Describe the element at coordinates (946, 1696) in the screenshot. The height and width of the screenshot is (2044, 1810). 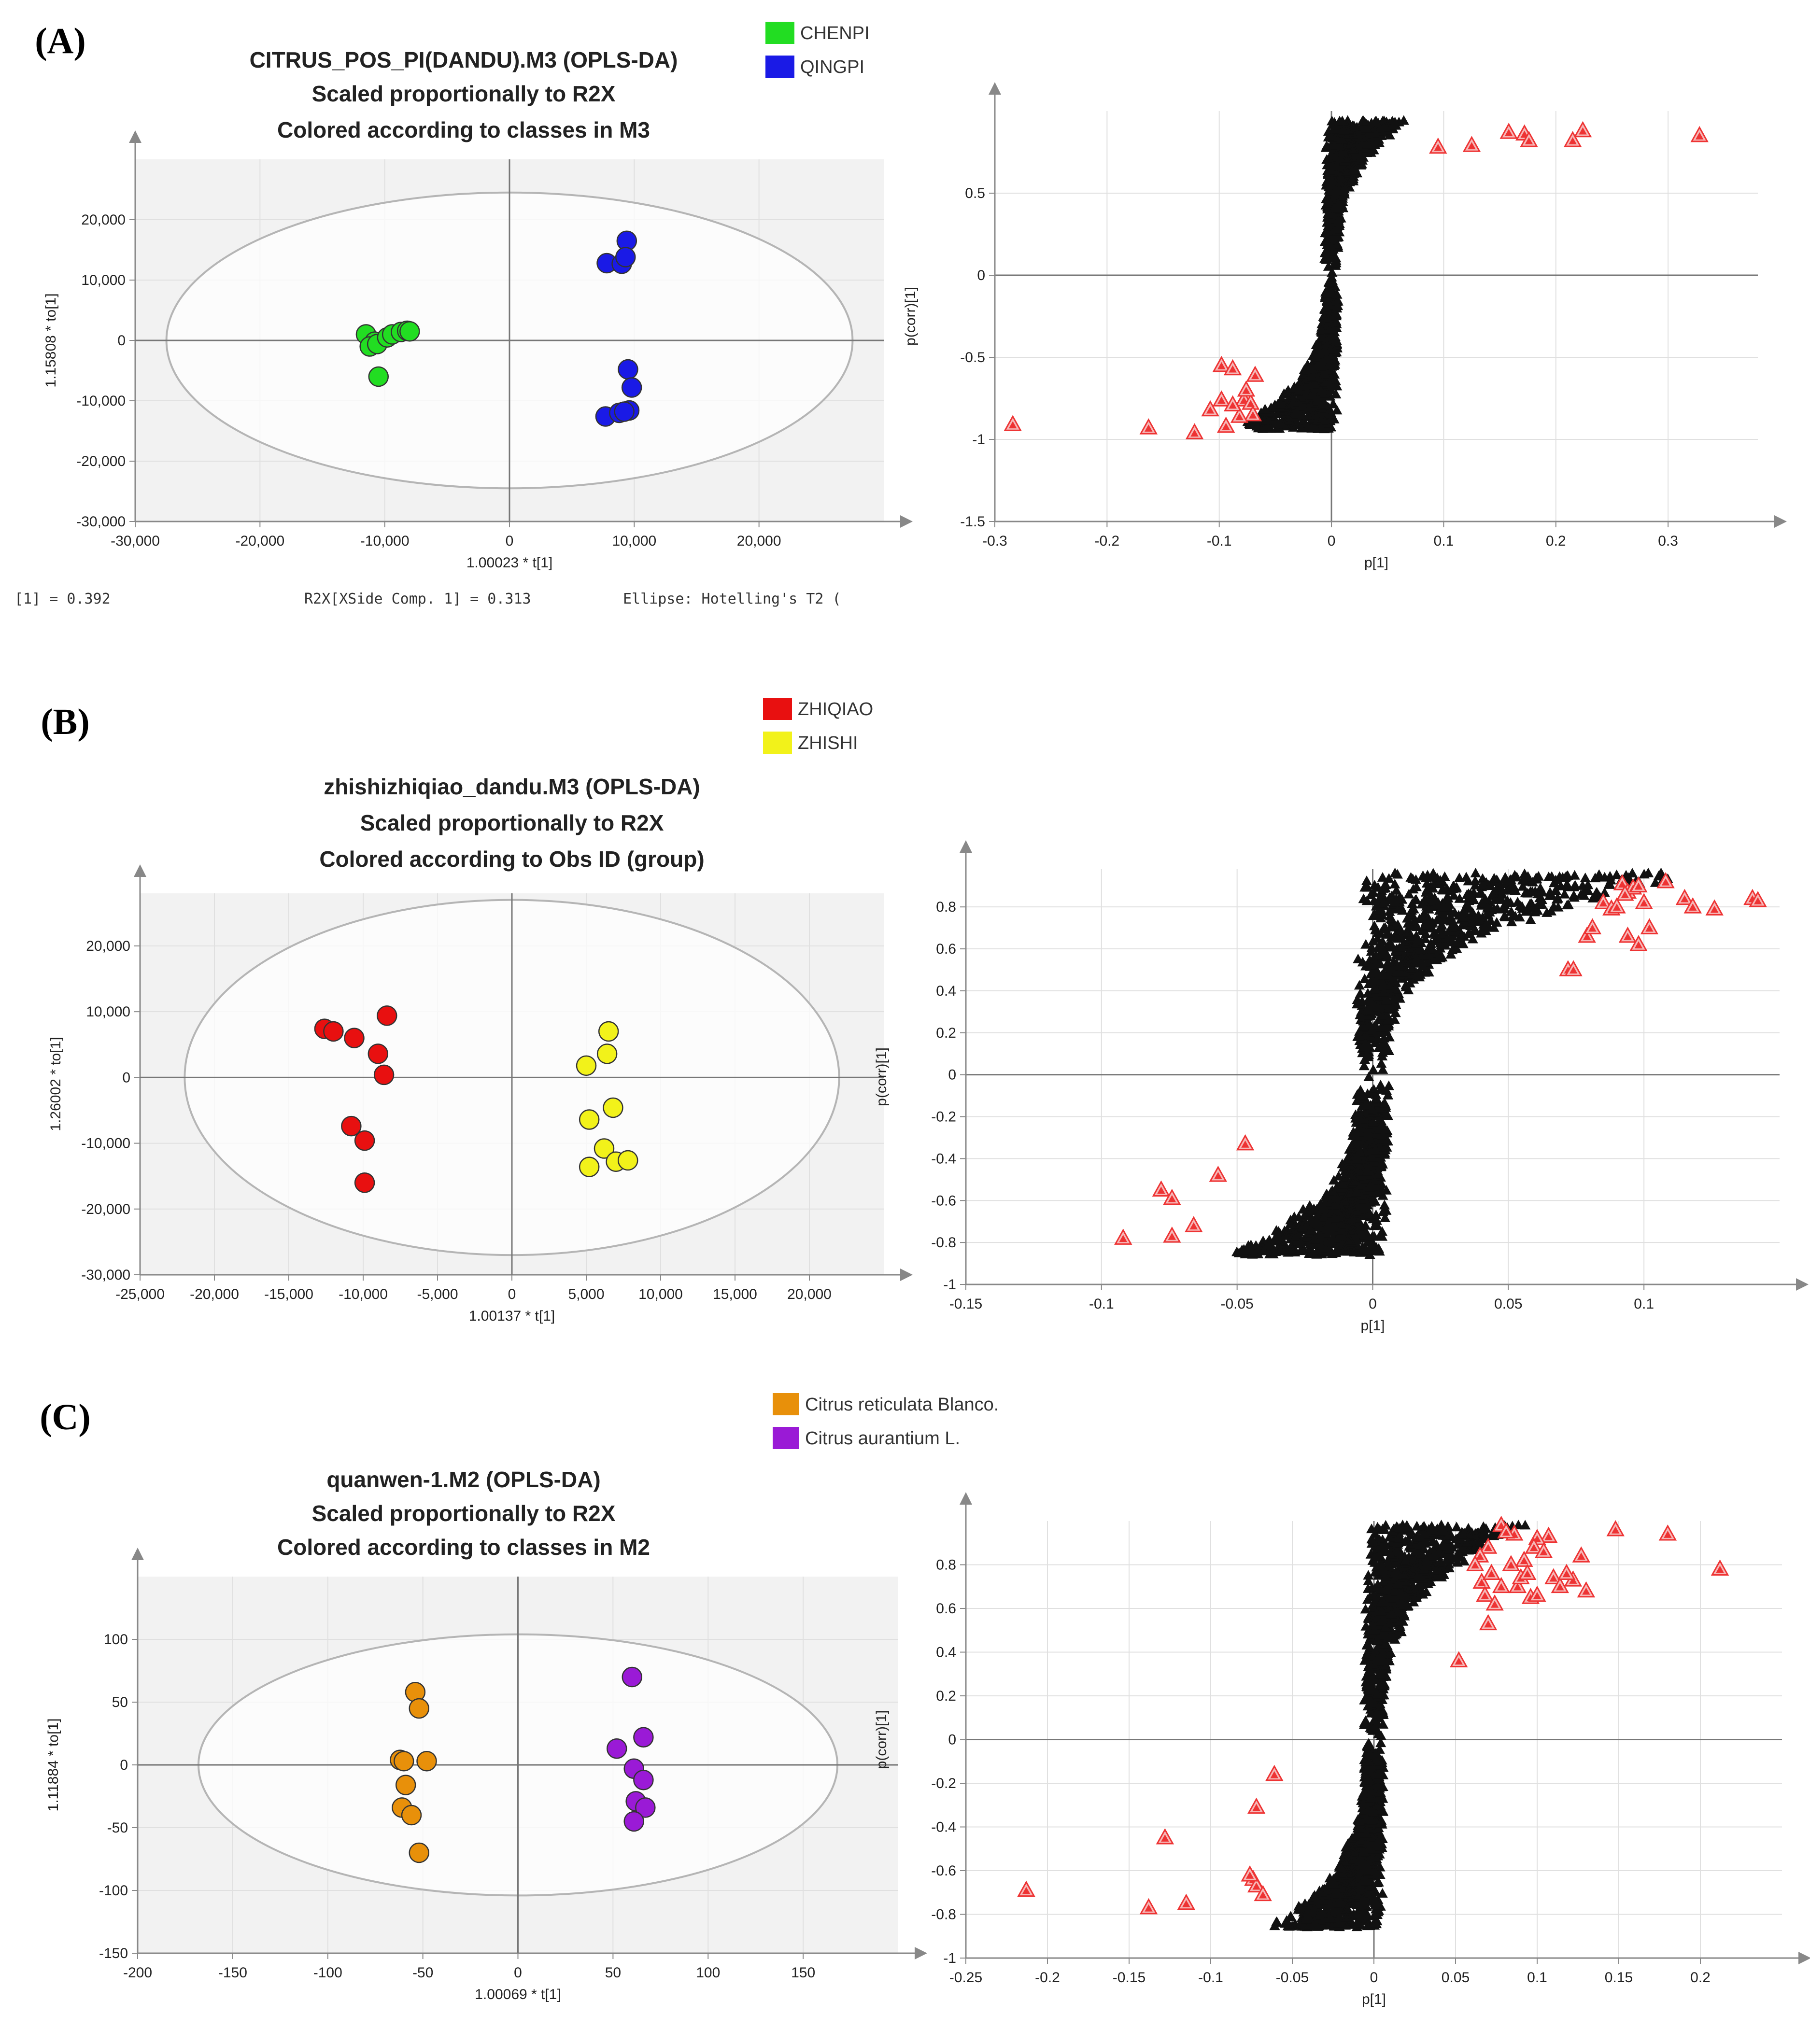
I see `y-tick-label: 0.2` at that location.